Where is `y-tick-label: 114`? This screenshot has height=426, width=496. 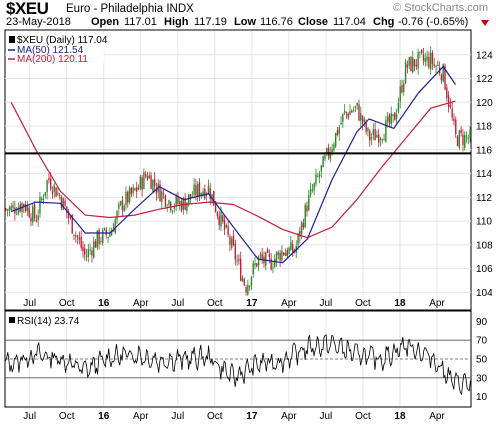
y-tick-label: 114 is located at coordinates (484, 174).